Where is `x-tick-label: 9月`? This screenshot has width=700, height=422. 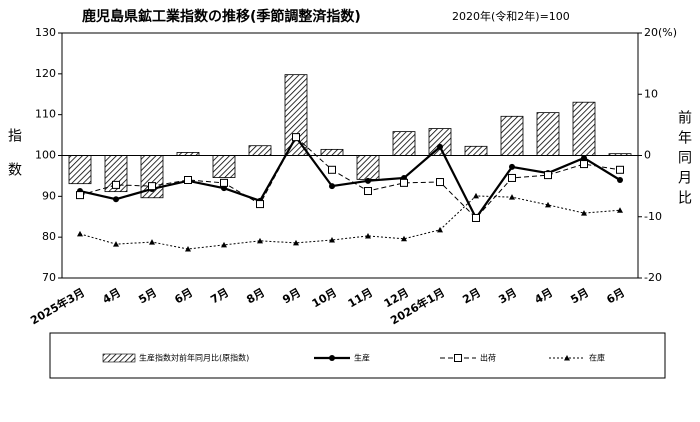
x-tick-label: 9月 is located at coordinates (291, 296).